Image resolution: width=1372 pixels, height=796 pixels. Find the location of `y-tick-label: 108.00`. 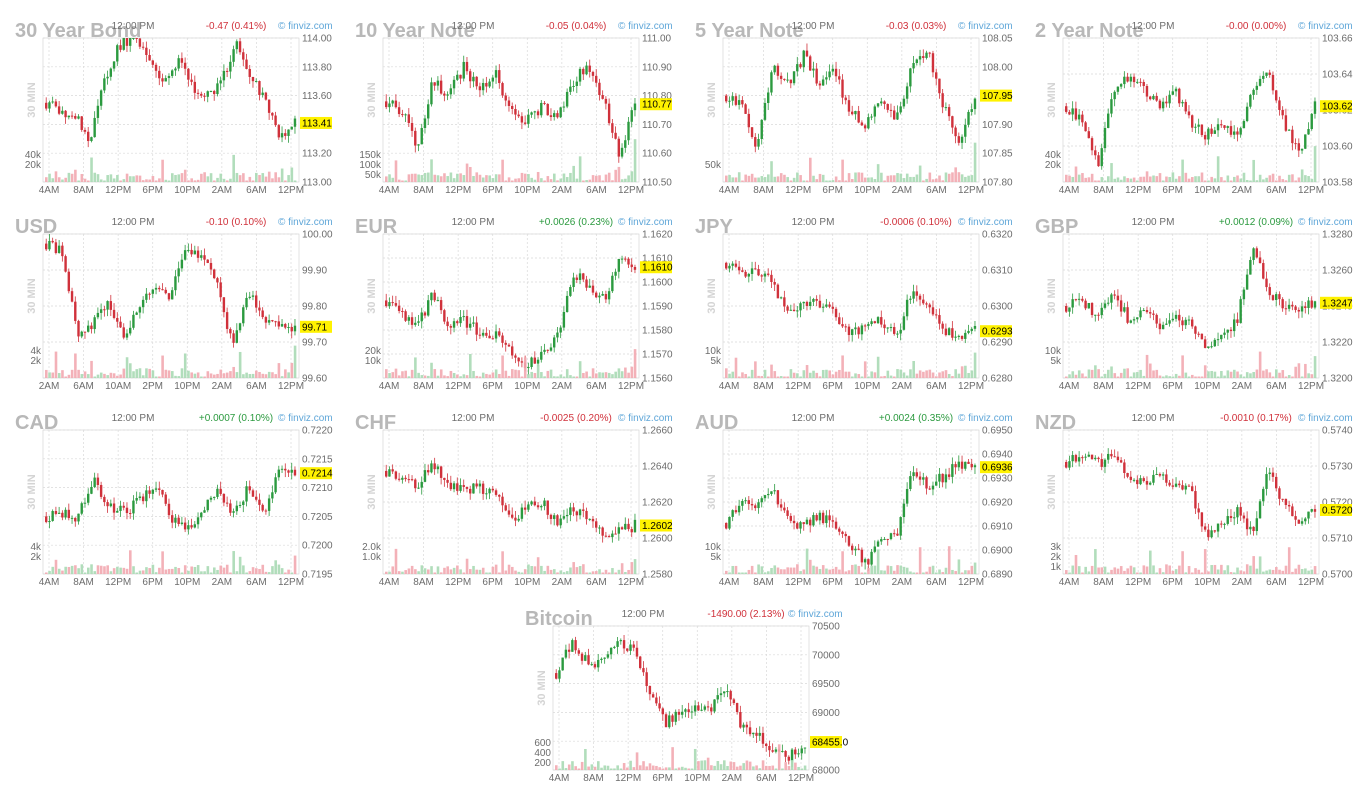

y-tick-label: 108.00 is located at coordinates (997, 67).